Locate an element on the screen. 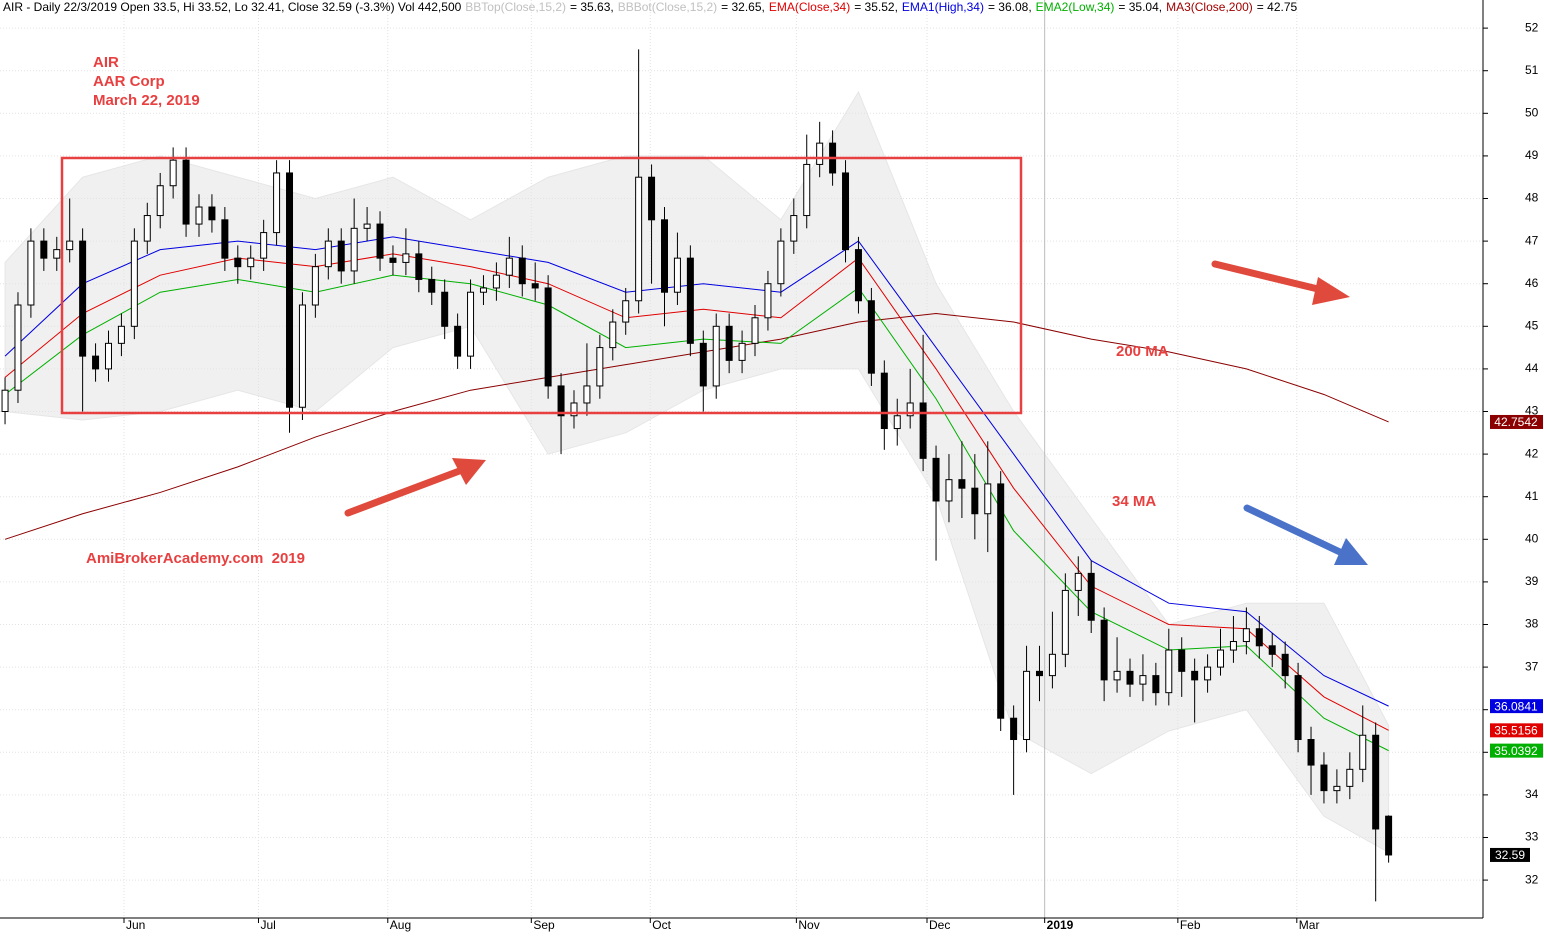  header-segment: = 35.52, is located at coordinates (876, 7).